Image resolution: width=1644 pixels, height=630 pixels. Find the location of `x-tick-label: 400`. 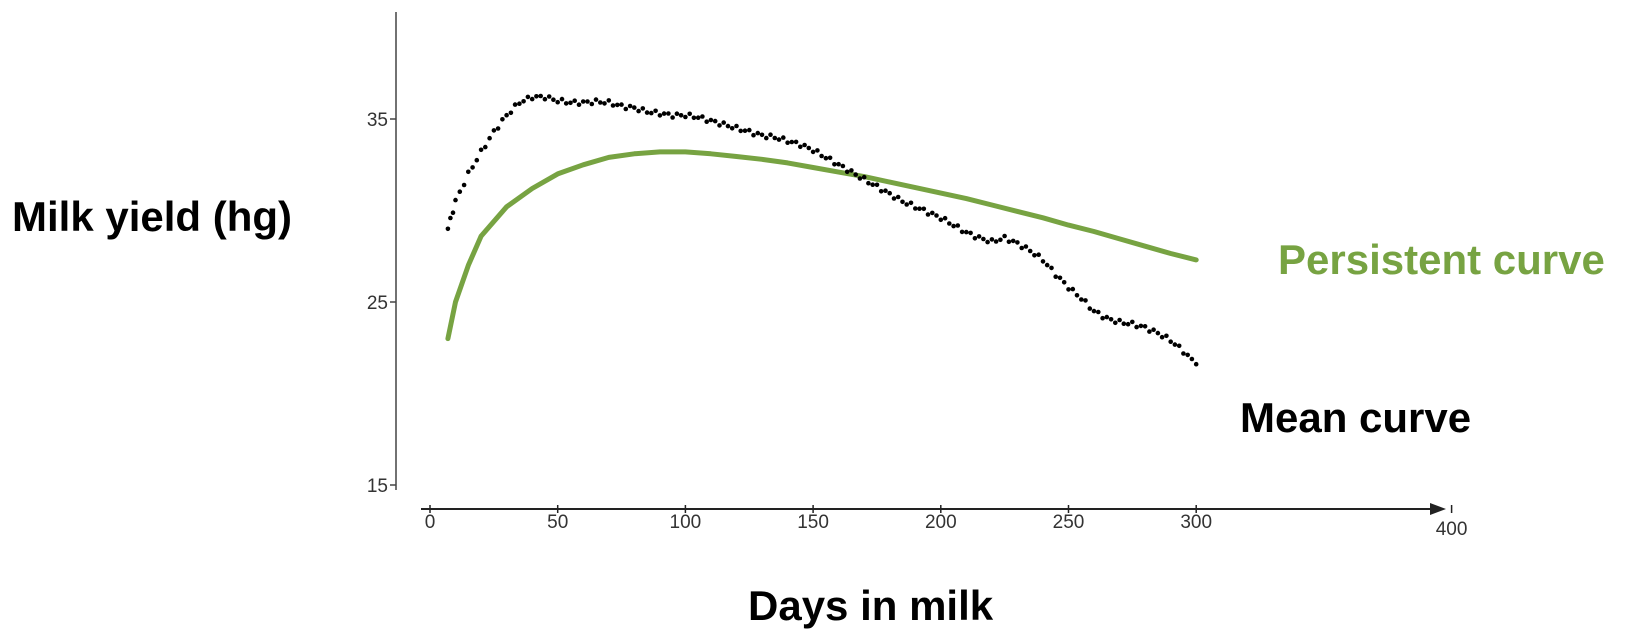

x-tick-label: 400 is located at coordinates (1452, 529).